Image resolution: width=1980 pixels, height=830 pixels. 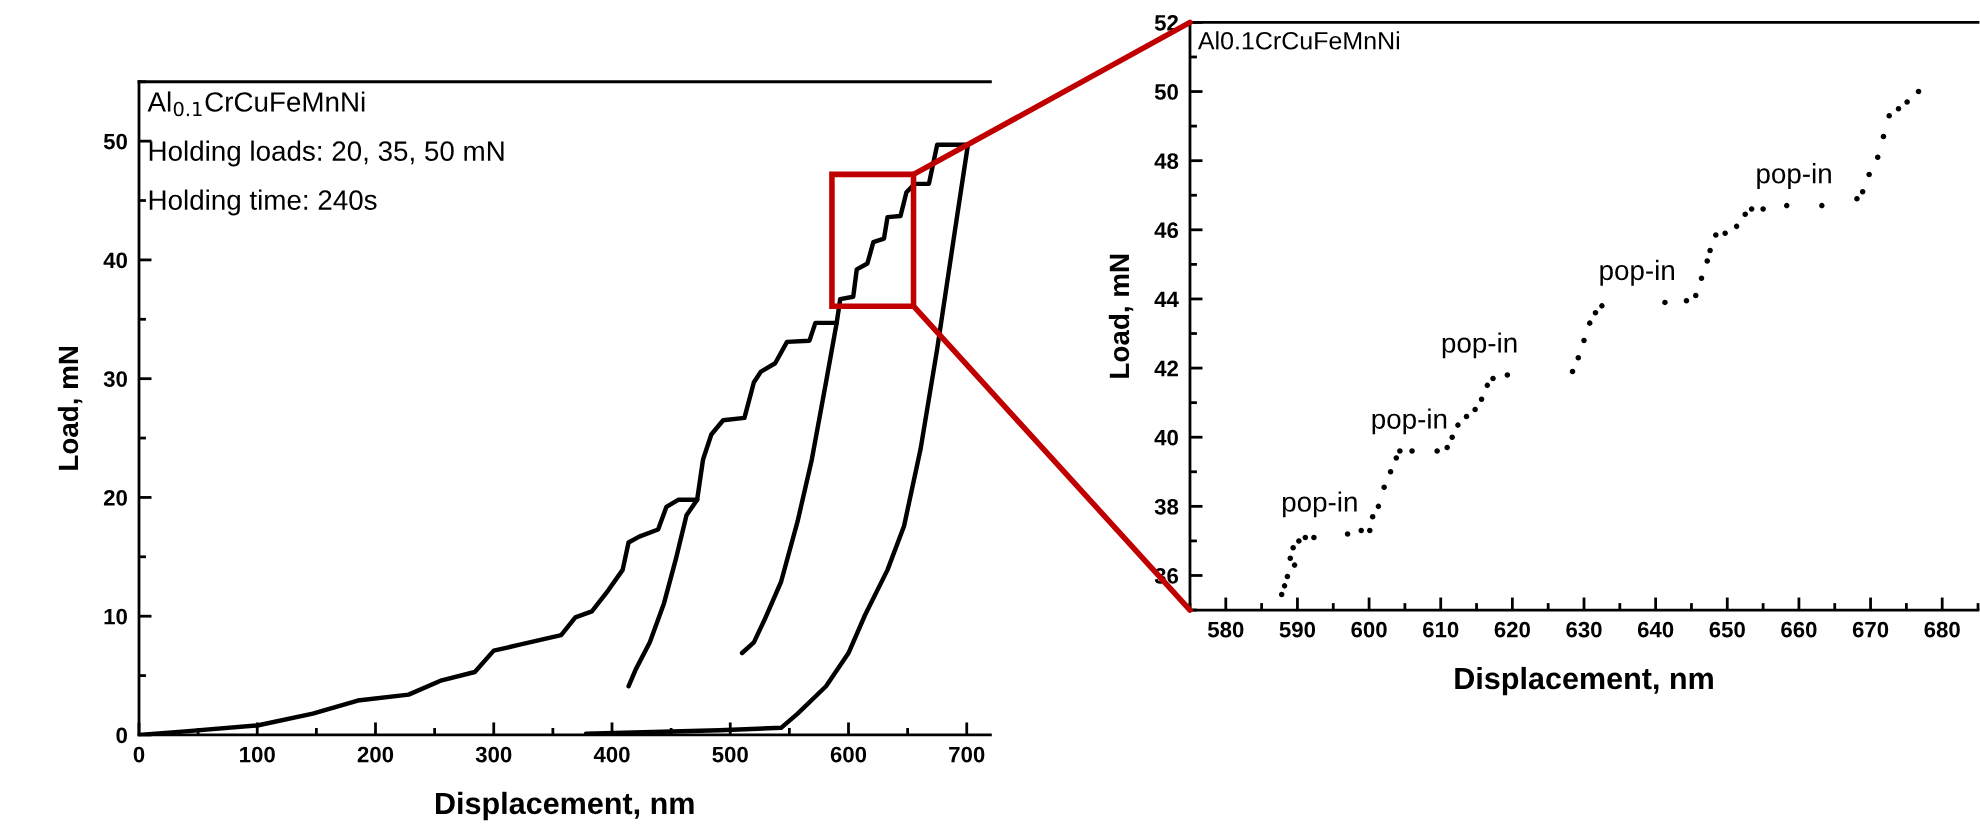 I want to click on x-tick-label: 620, so click(x=1512, y=629).